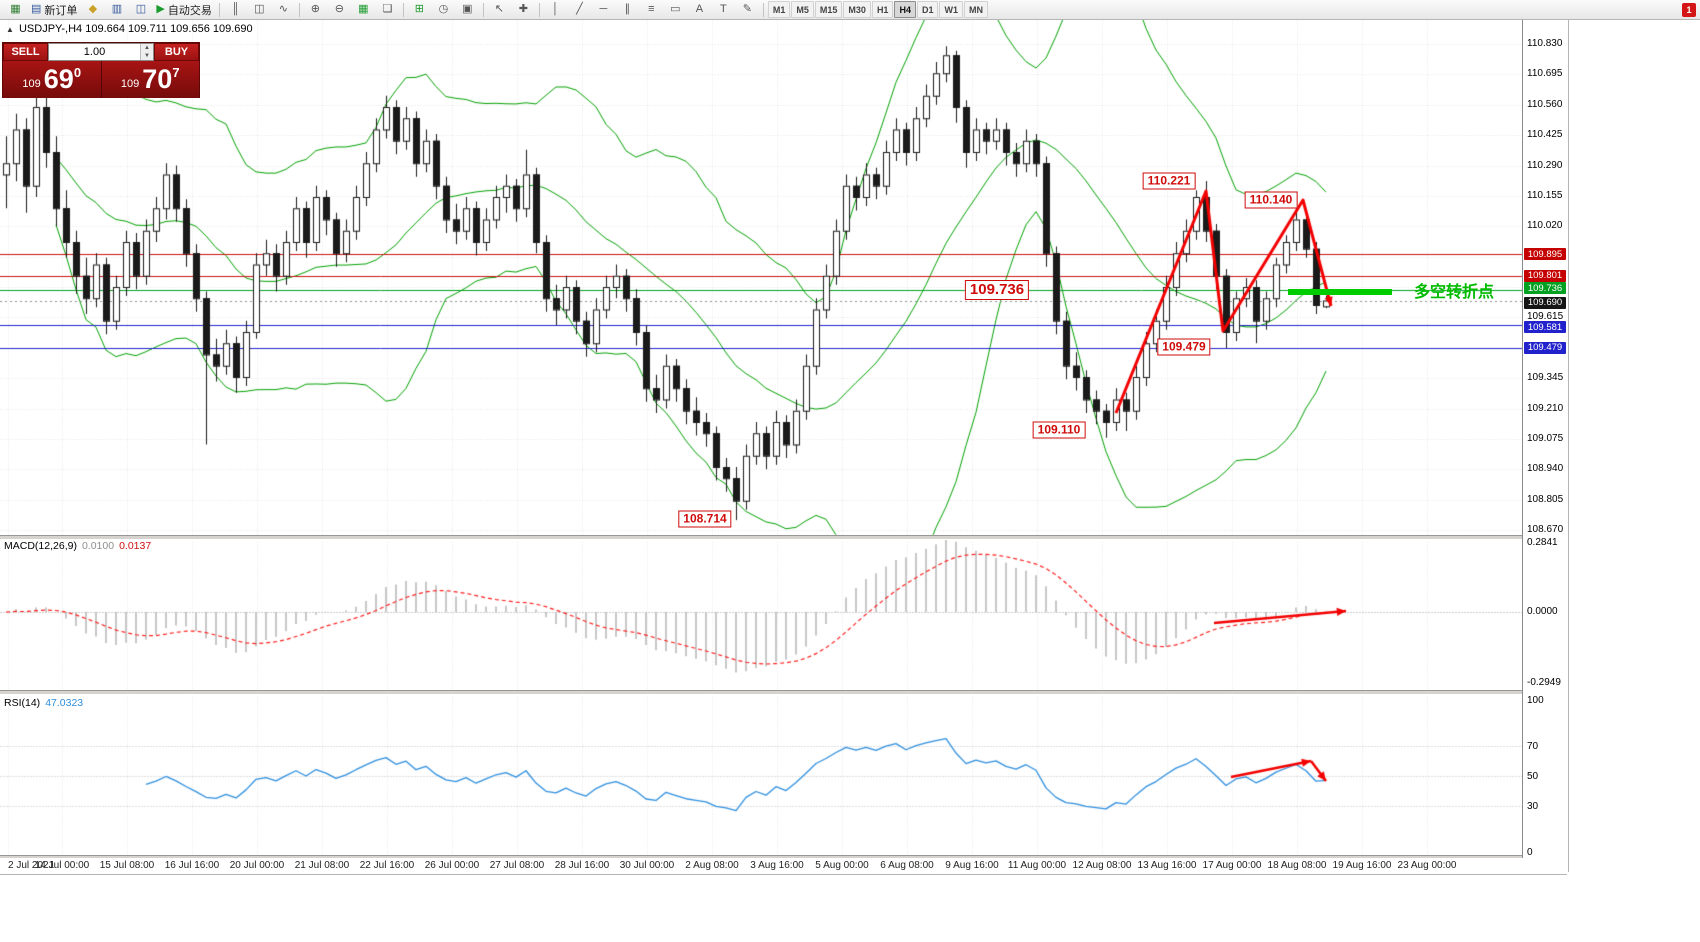 This screenshot has width=1700, height=942. What do you see at coordinates (147, 48) in the screenshot?
I see `volume-up-button: ▲` at bounding box center [147, 48].